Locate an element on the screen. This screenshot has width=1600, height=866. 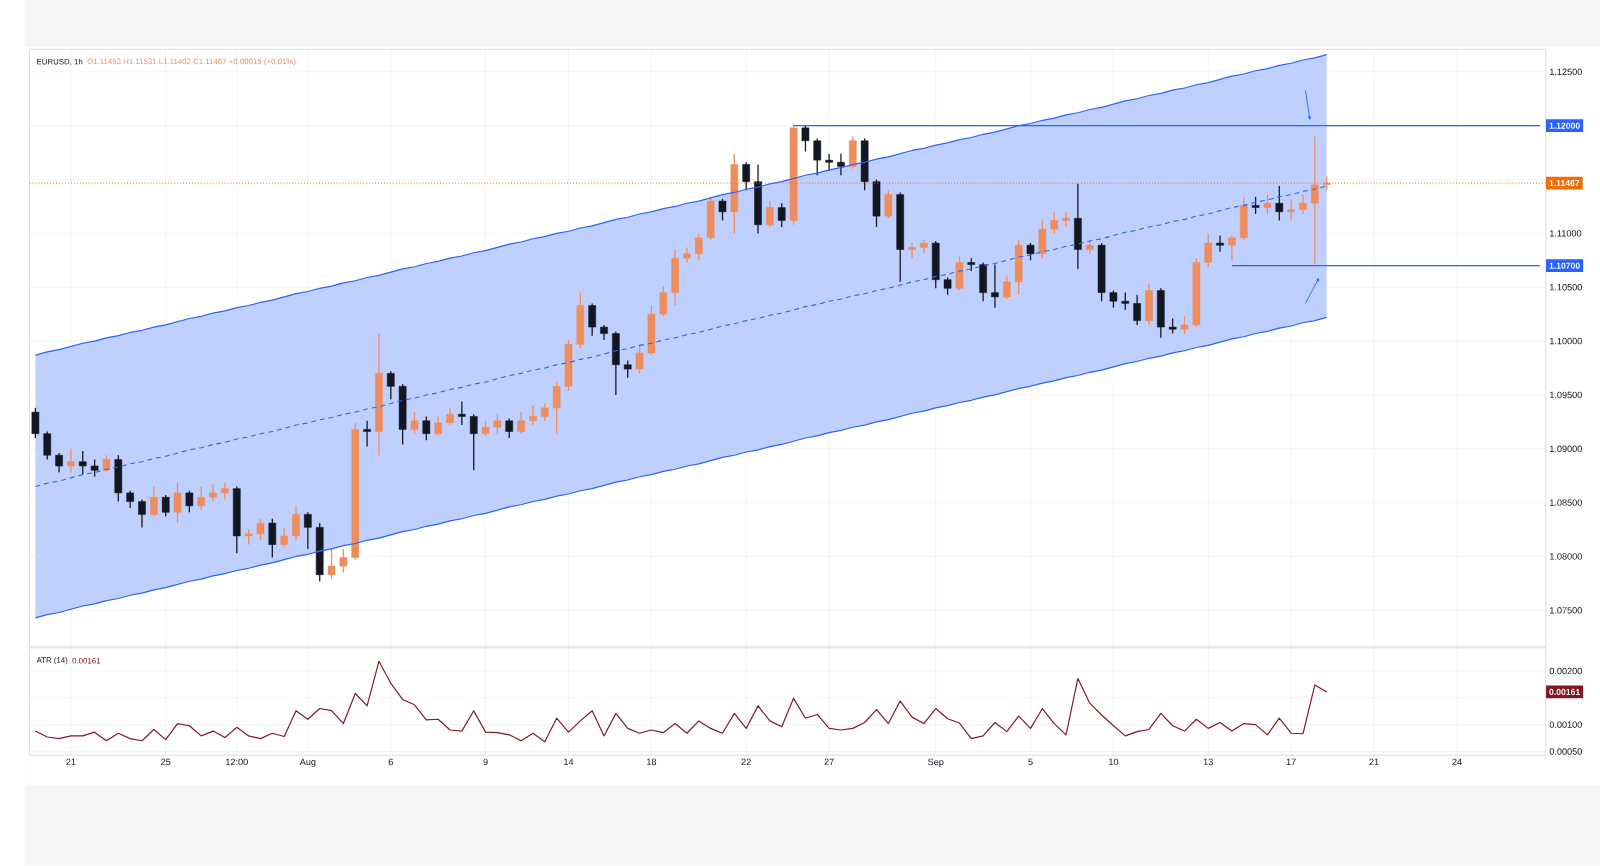
x-tick-label: 5 is located at coordinates (1030, 762).